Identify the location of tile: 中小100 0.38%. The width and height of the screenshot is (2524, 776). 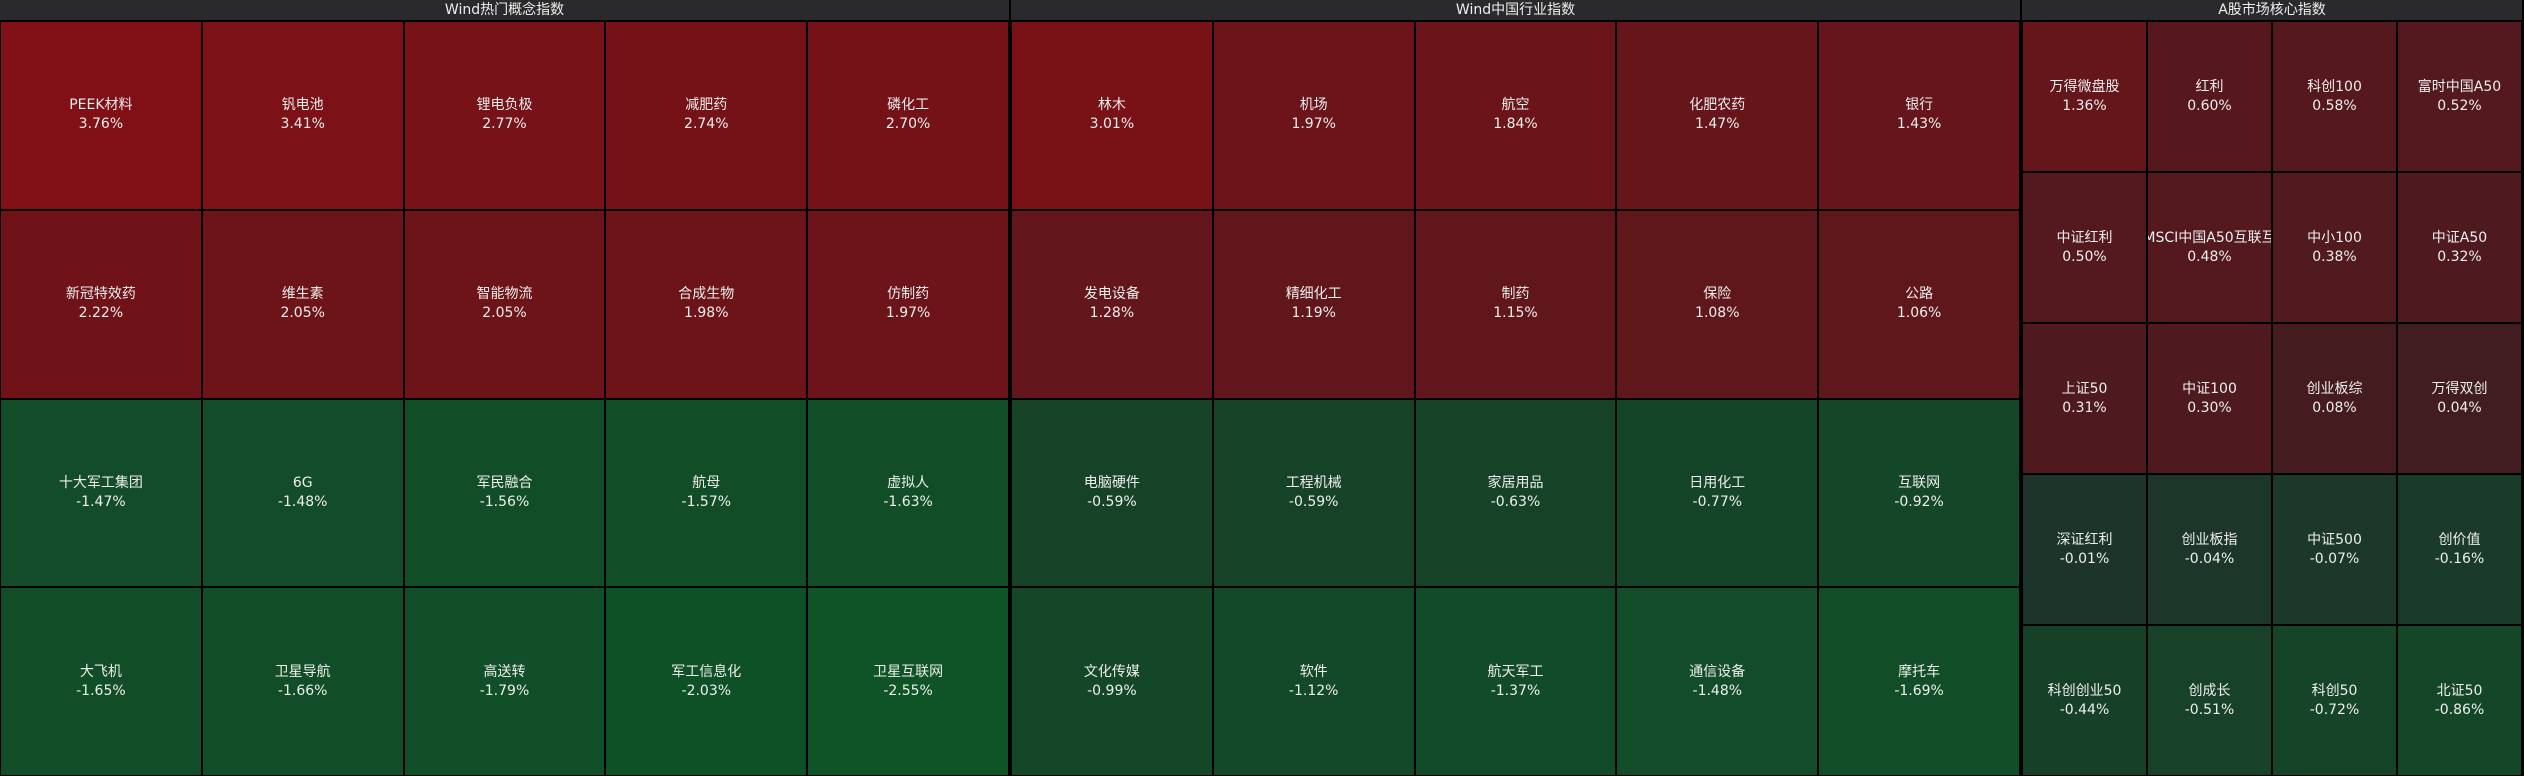
(2334, 247).